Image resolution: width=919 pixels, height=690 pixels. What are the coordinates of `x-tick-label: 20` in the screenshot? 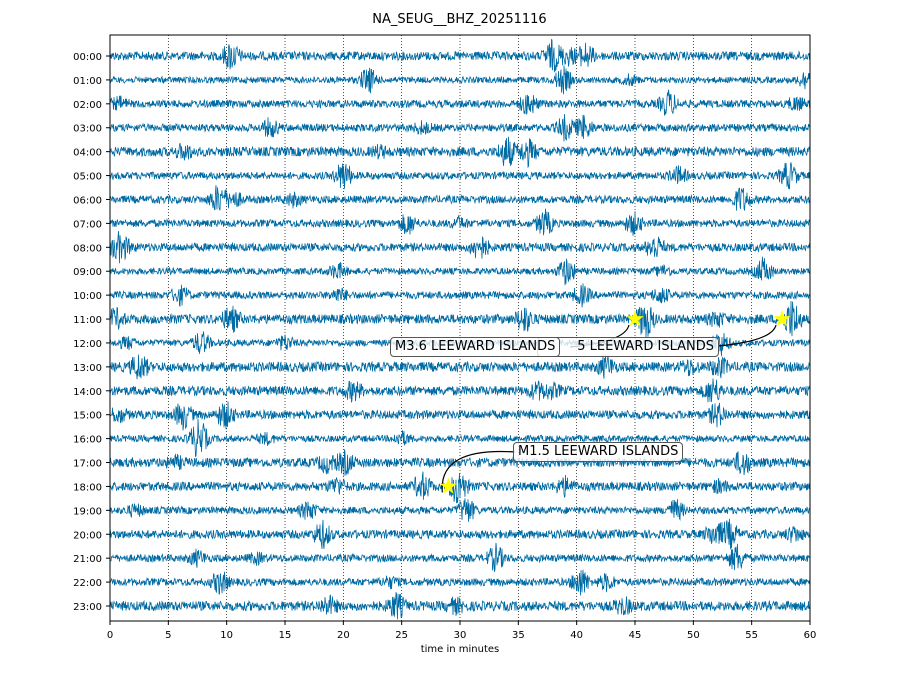 It's located at (343, 635).